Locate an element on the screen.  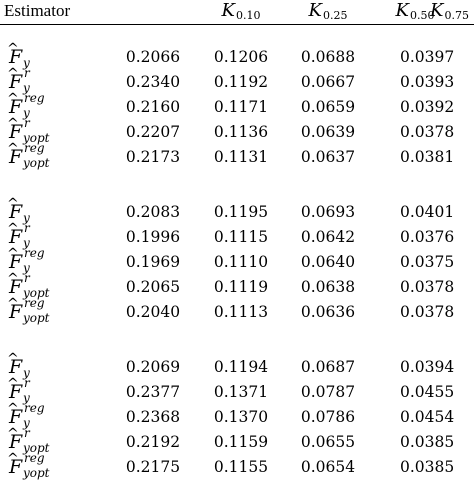
table-cell: 0.0394 is located at coordinates (427, 367).